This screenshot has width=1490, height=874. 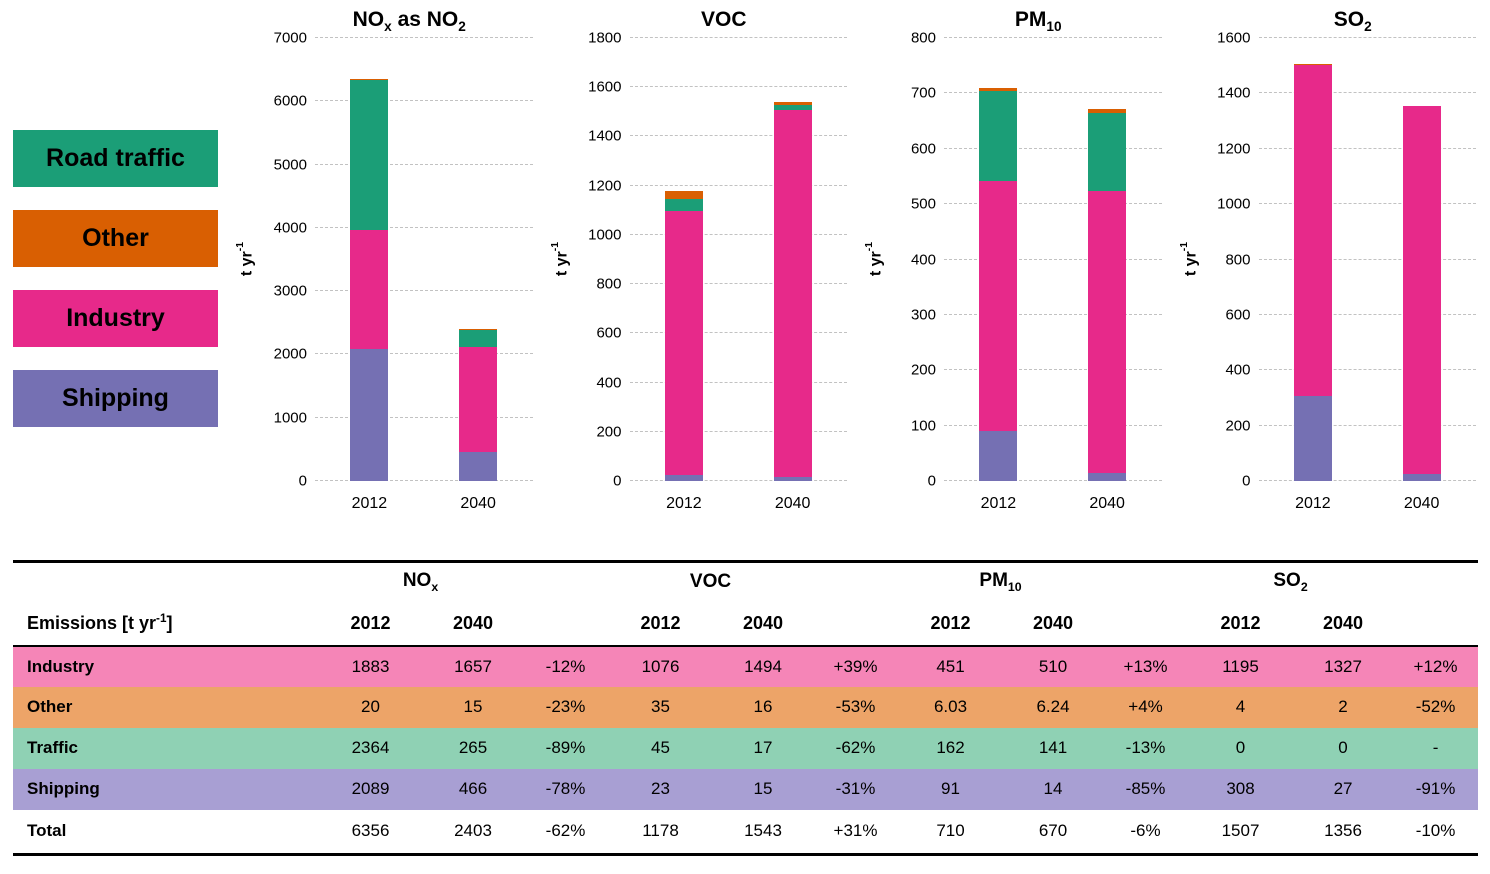 What do you see at coordinates (1343, 666) in the screenshot?
I see `cell-industry-10: 1327` at bounding box center [1343, 666].